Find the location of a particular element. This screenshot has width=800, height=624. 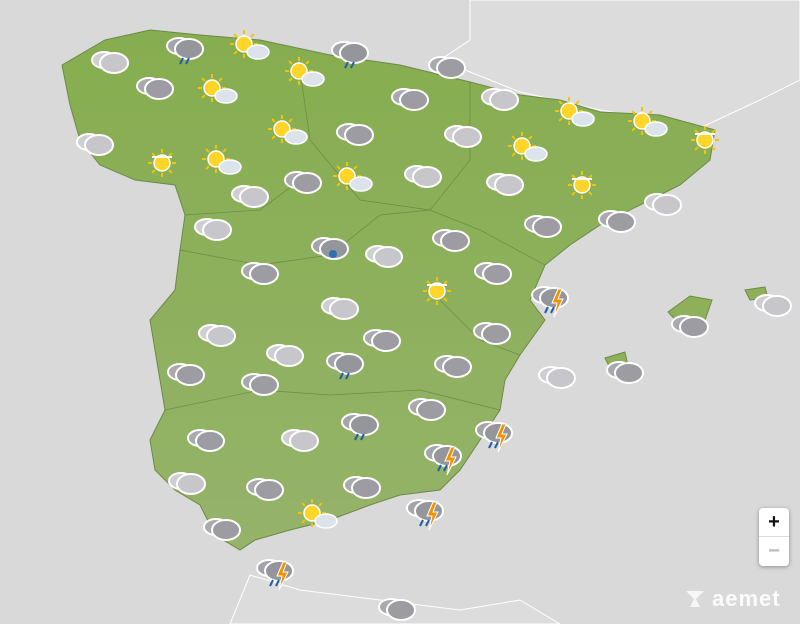

zoom-out-button: − is located at coordinates (774, 551).